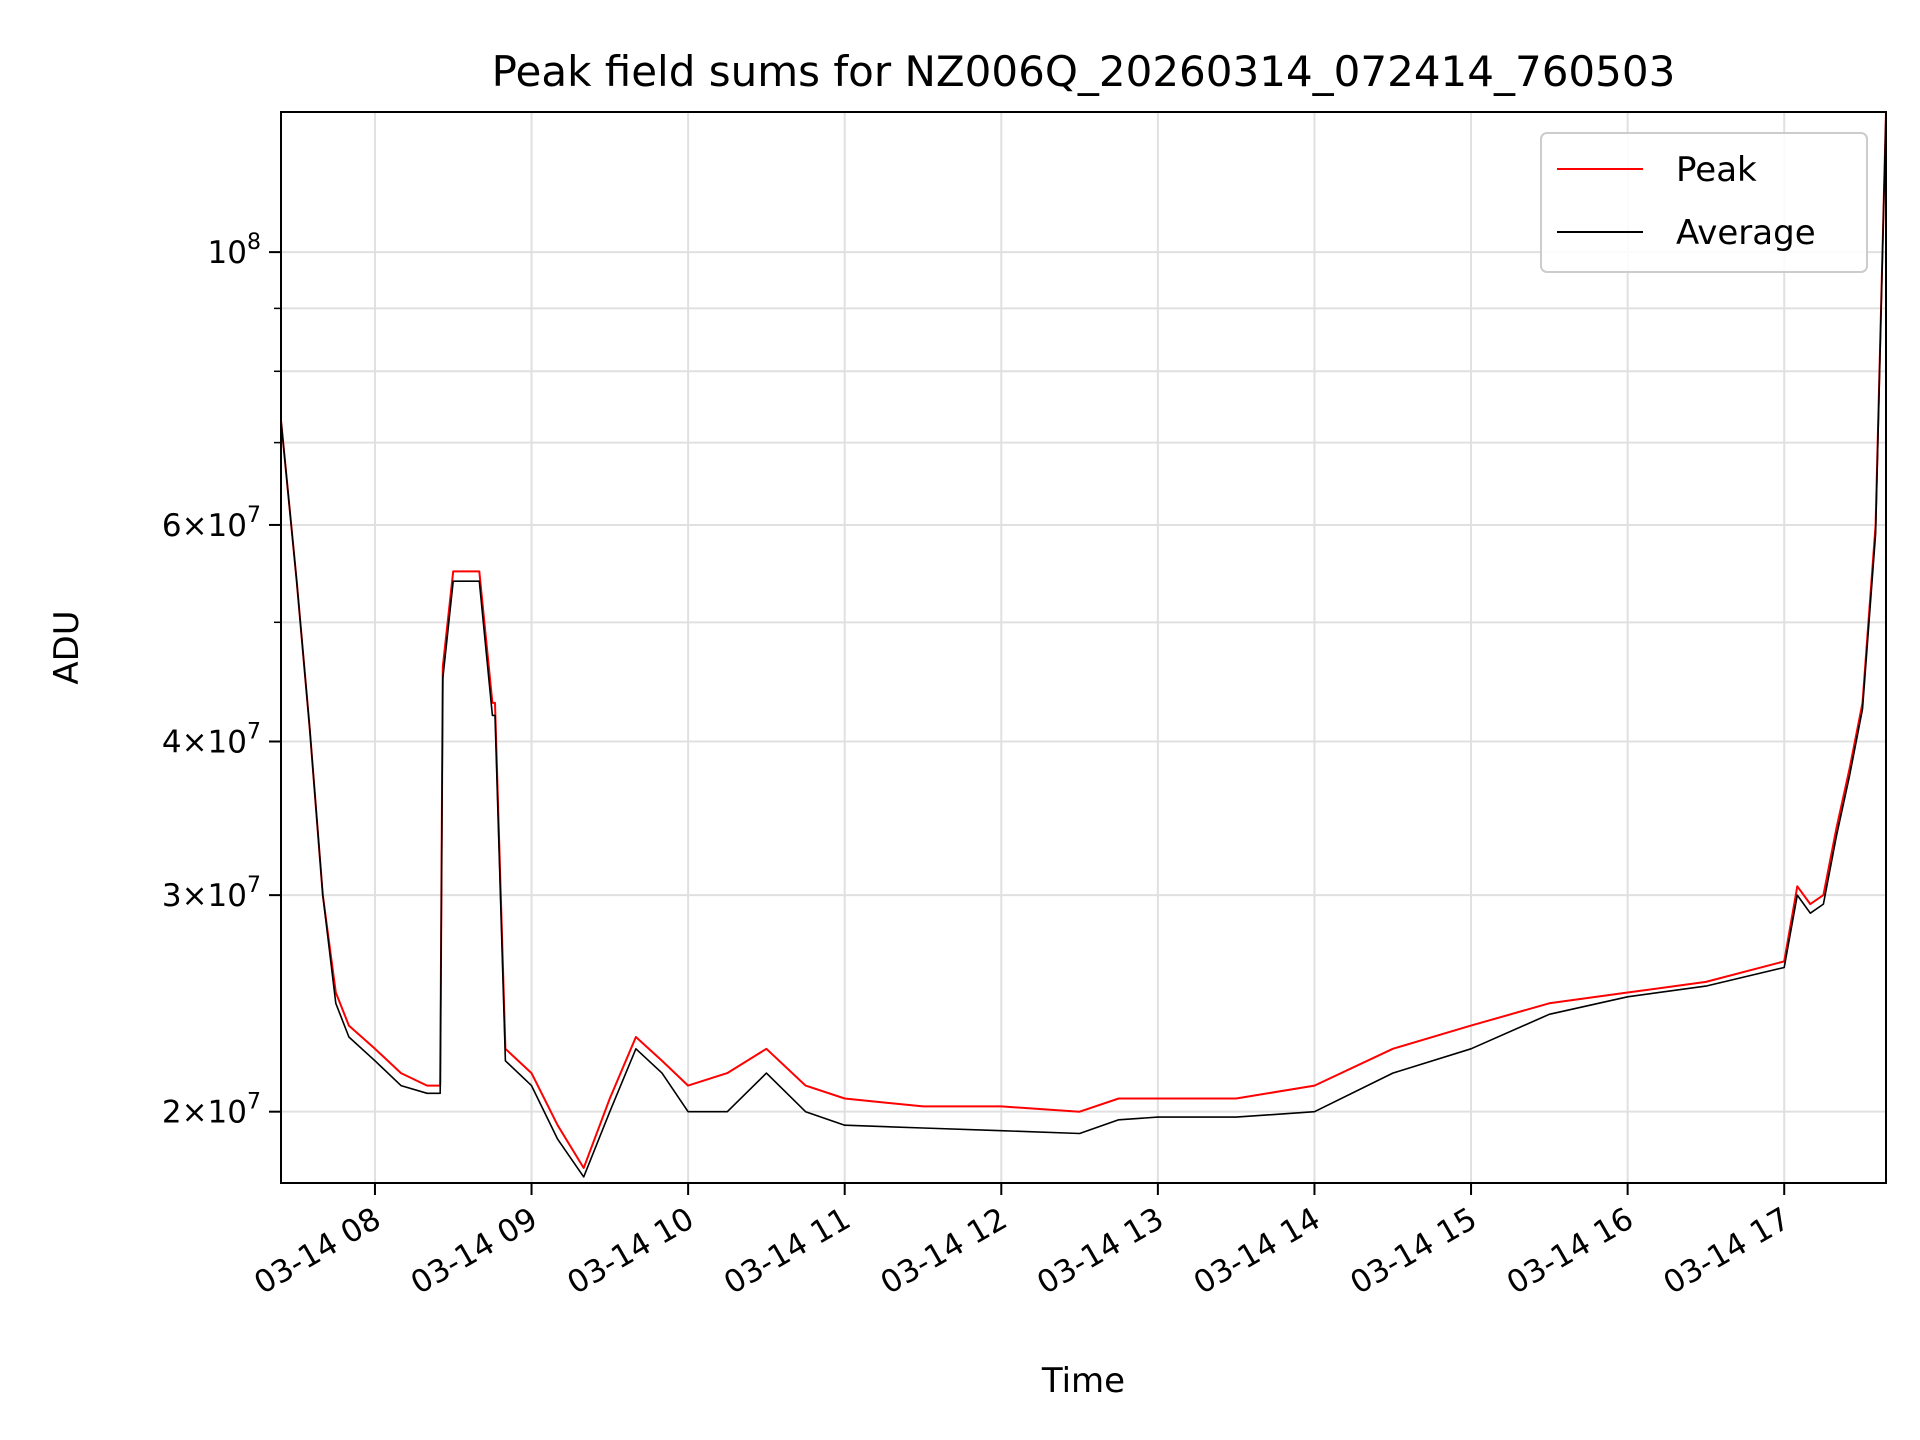 This screenshot has height=1440, width=1920. Describe the element at coordinates (172, 1113) in the screenshot. I see `y-tick-mantissa: 2` at that location.